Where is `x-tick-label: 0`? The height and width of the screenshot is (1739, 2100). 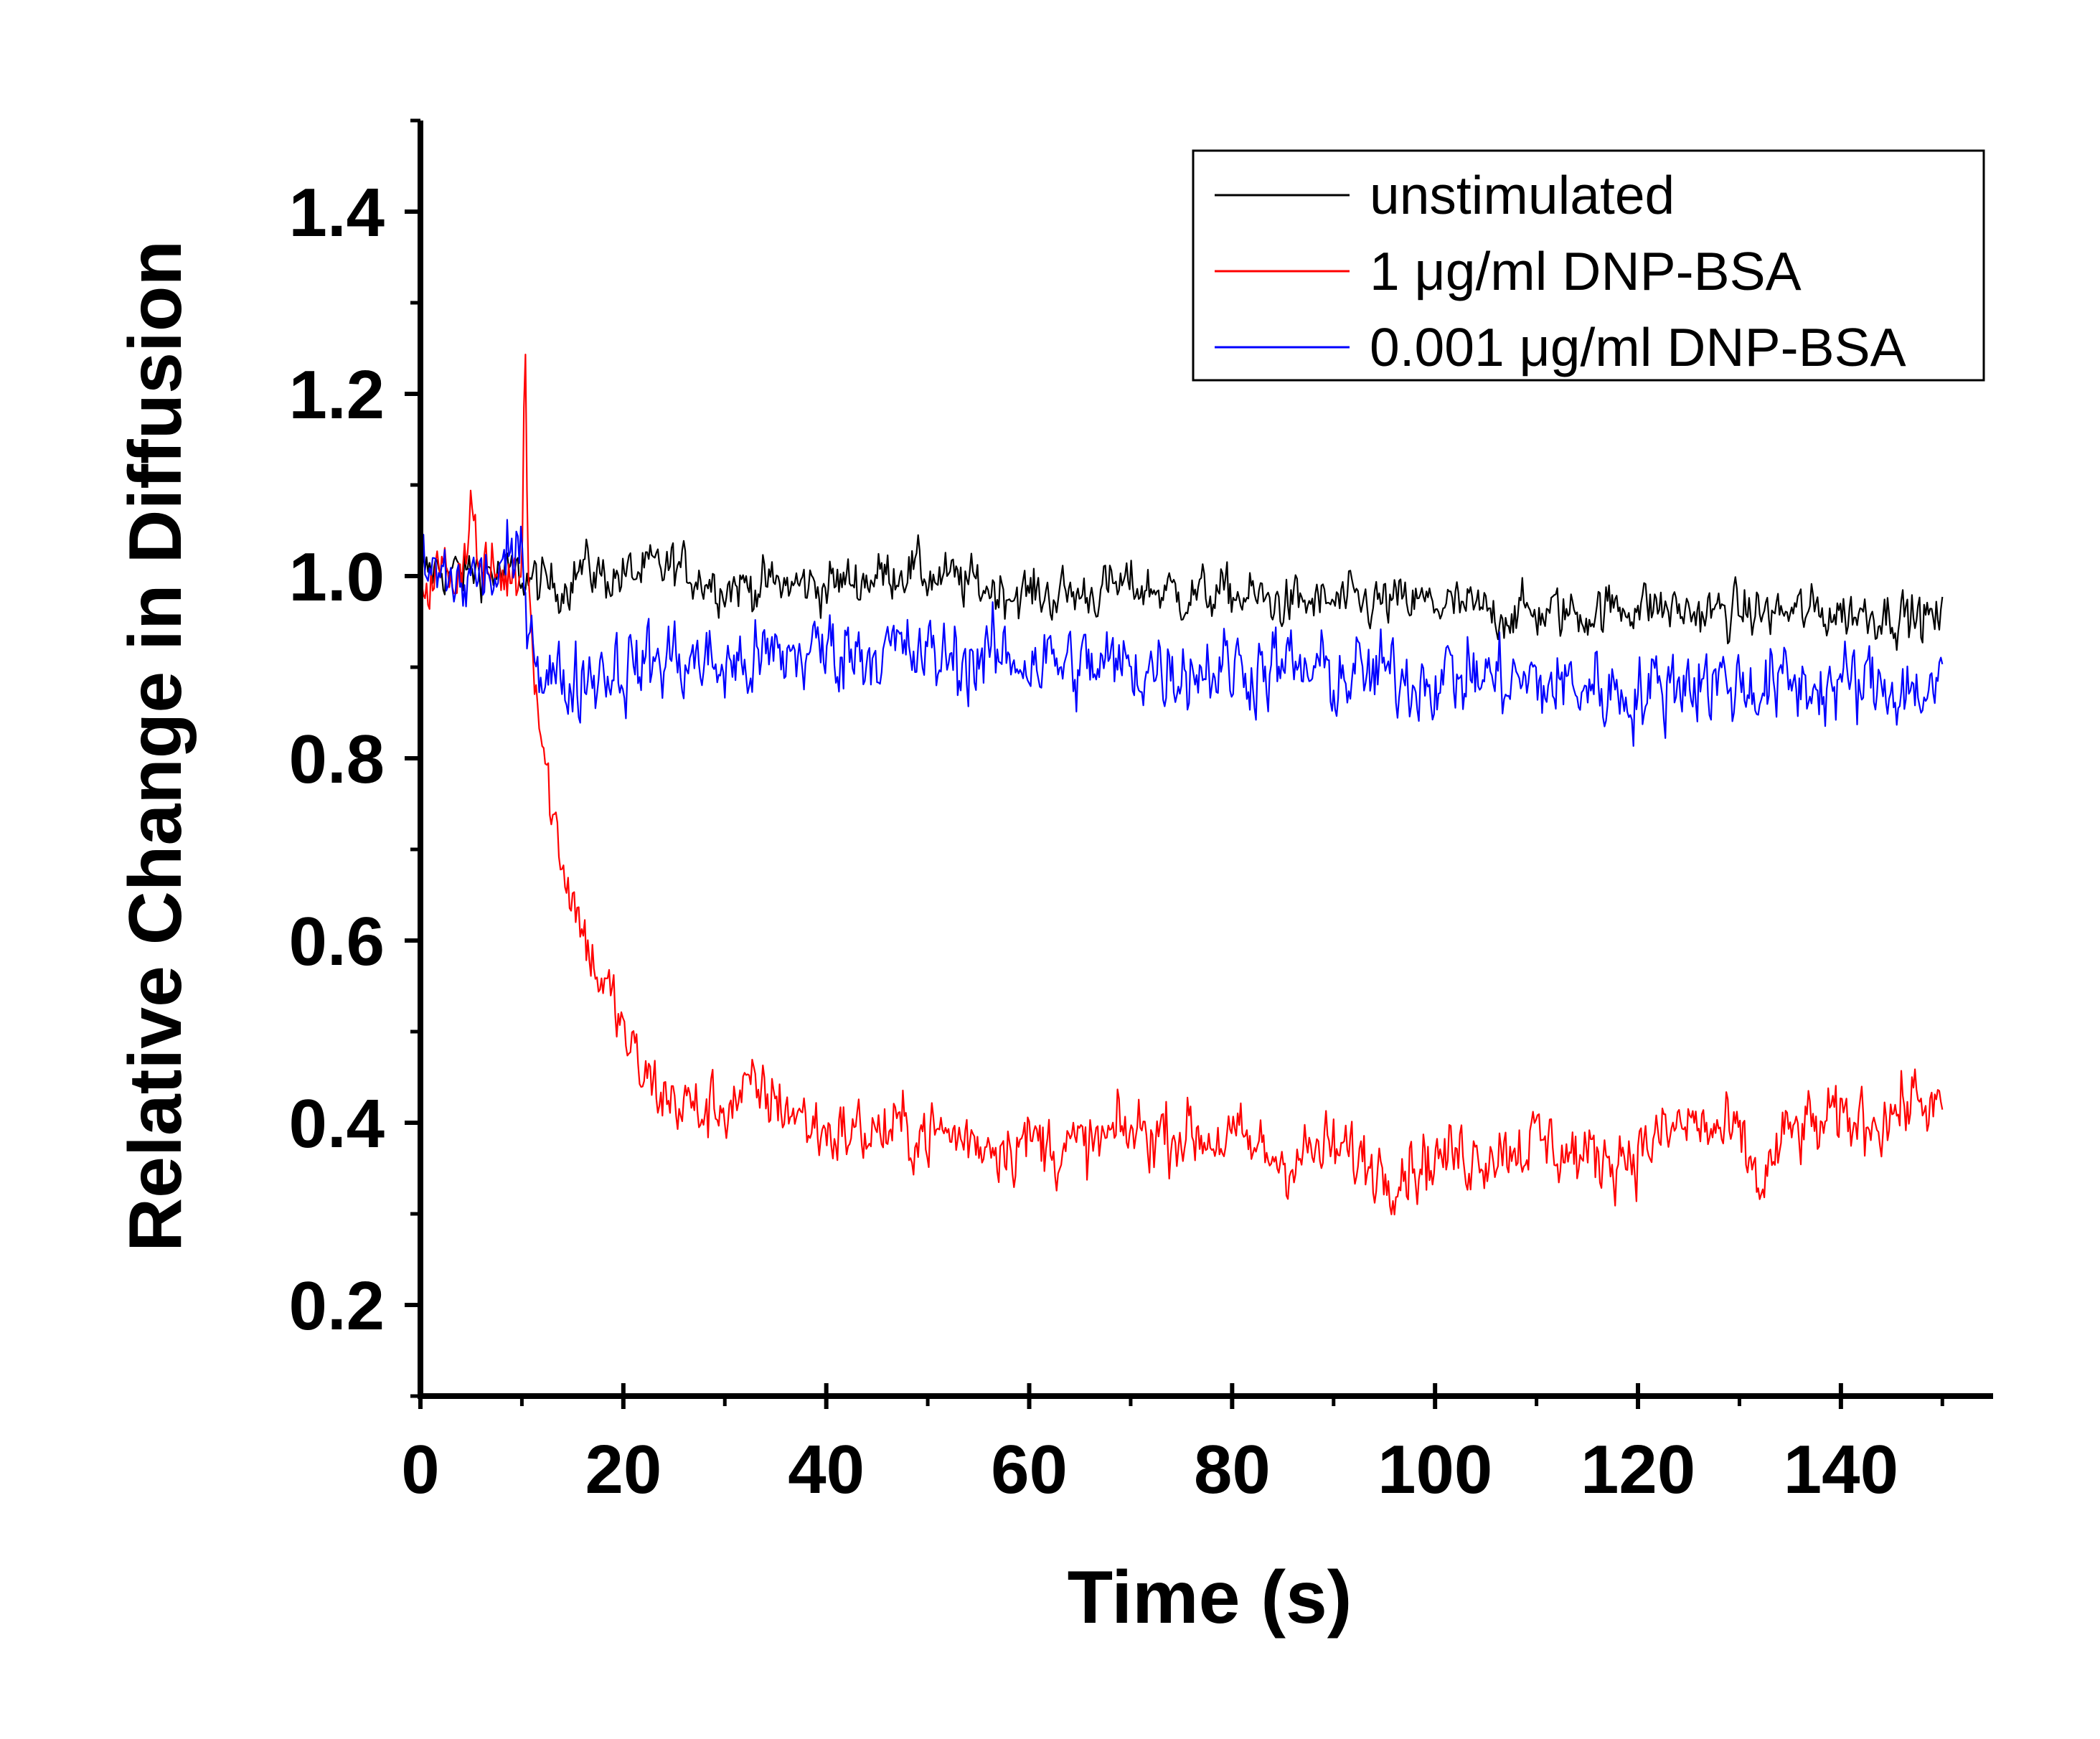
x-tick-label: 0 is located at coordinates (420, 1469).